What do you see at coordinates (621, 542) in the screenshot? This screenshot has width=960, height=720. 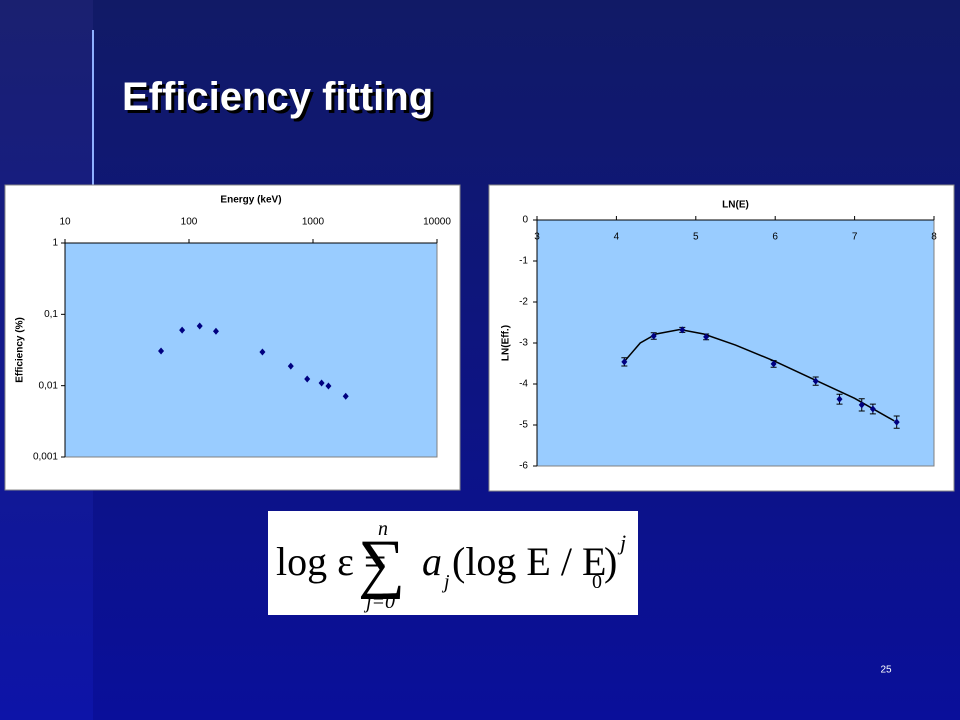 I see `formula-power: j` at bounding box center [621, 542].